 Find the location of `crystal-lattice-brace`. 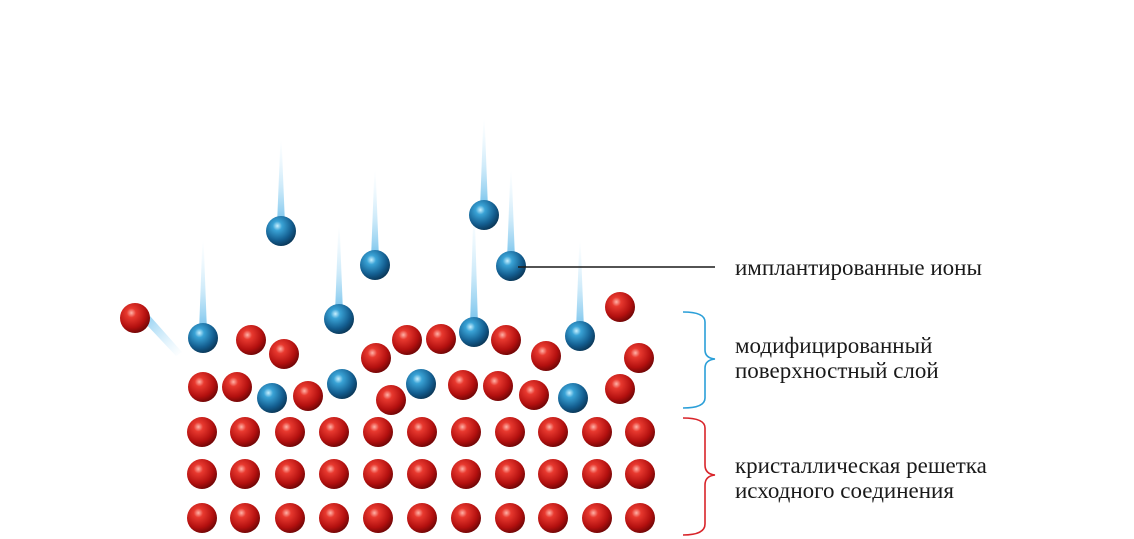

crystal-lattice-brace is located at coordinates (699, 476).